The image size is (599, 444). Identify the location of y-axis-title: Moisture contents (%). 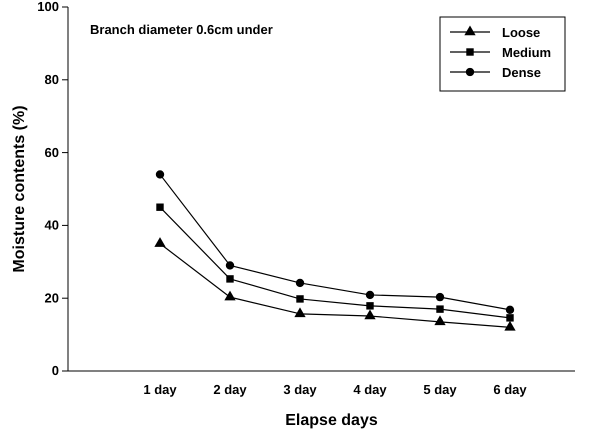
(19, 189).